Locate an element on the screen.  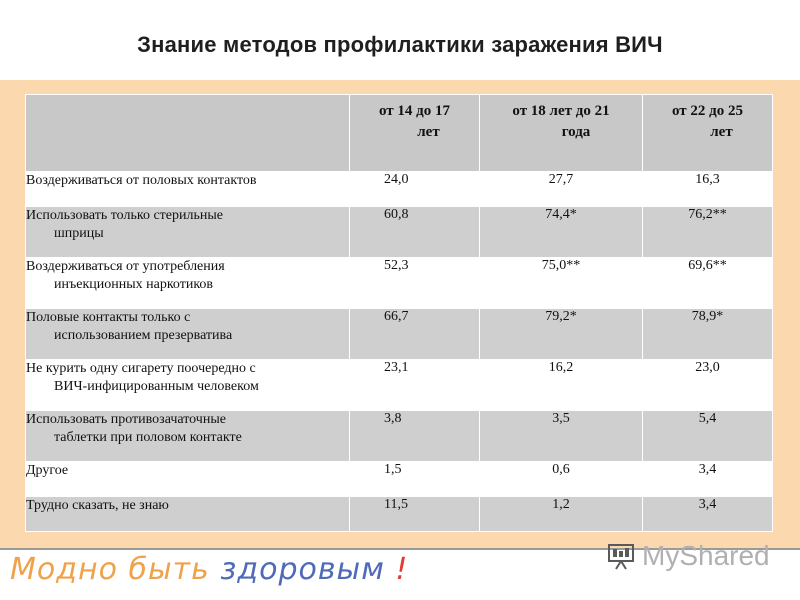
slogan-part-2: здоровым is located at coordinates (302, 569).